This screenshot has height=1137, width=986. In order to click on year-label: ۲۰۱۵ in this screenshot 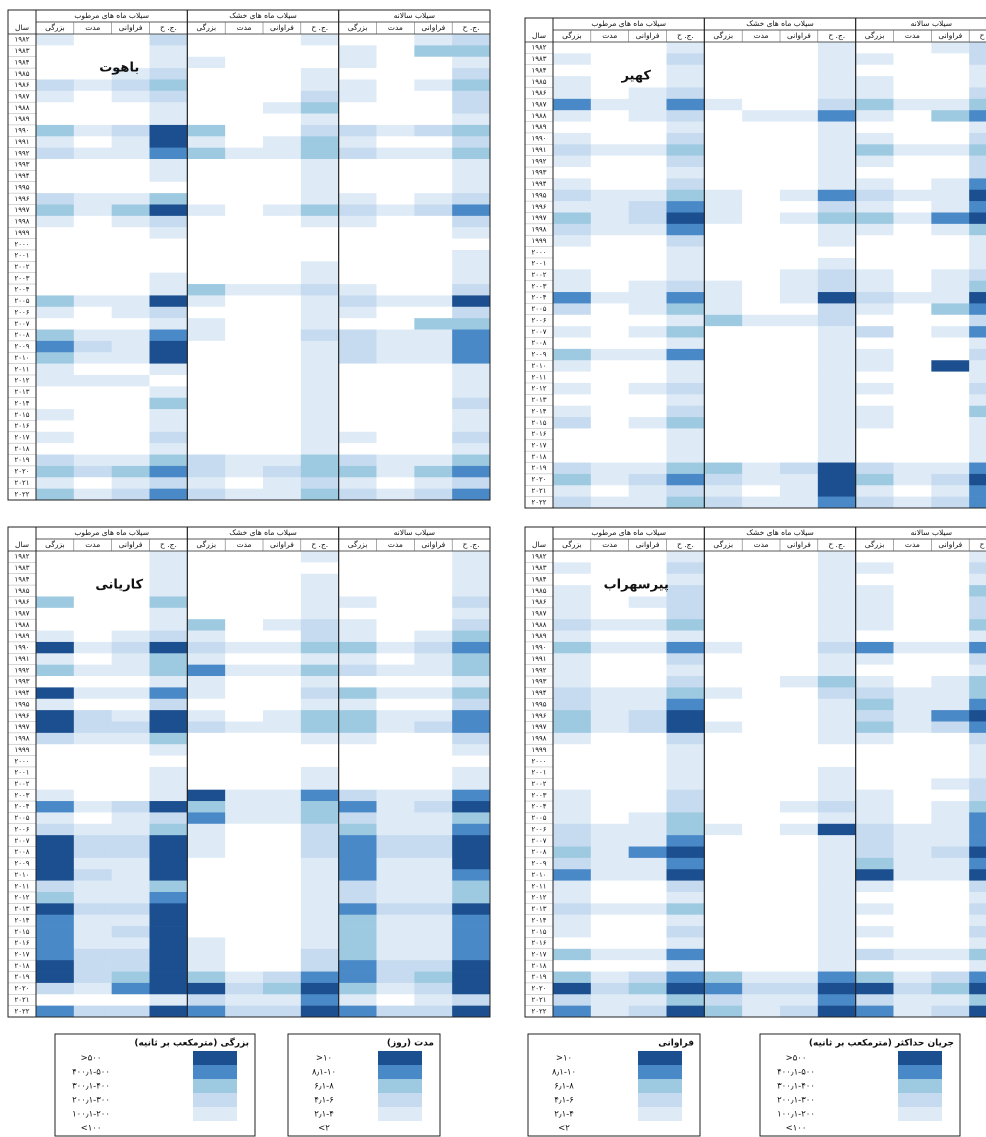, I will do `click(538, 423)`.